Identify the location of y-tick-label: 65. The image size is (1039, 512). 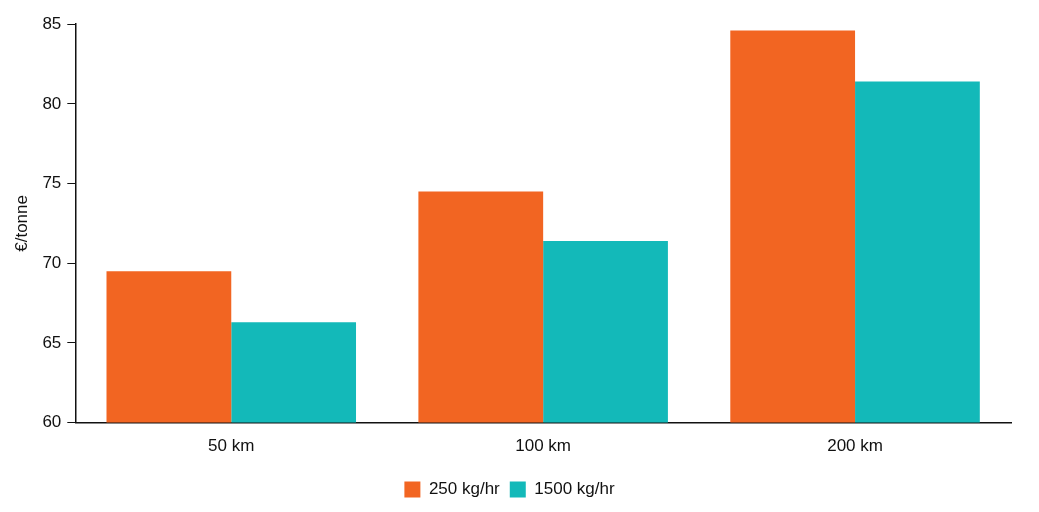
(52, 342).